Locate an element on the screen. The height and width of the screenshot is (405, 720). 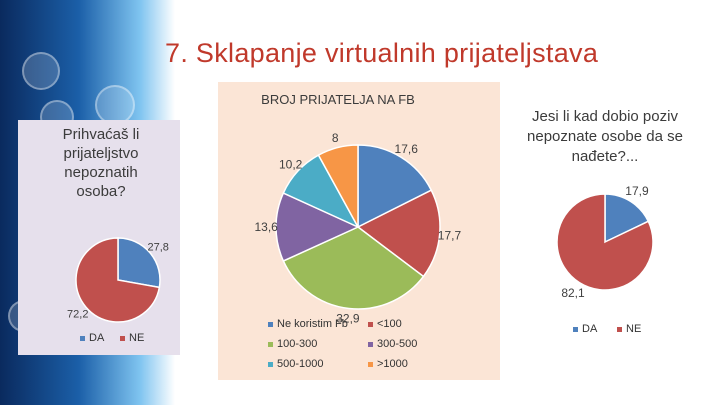
legend-item: 500-1000 is located at coordinates (296, 364).